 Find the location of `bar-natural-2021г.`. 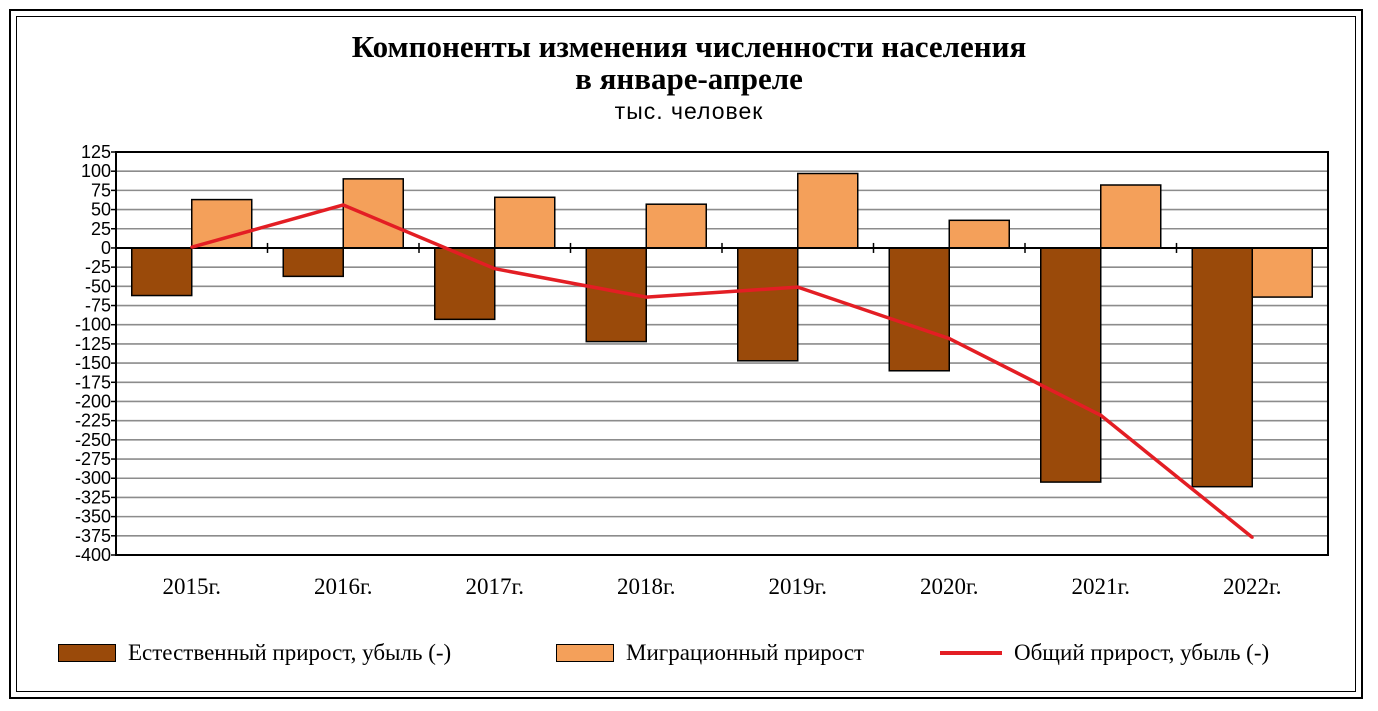

bar-natural-2021г. is located at coordinates (1071, 365).